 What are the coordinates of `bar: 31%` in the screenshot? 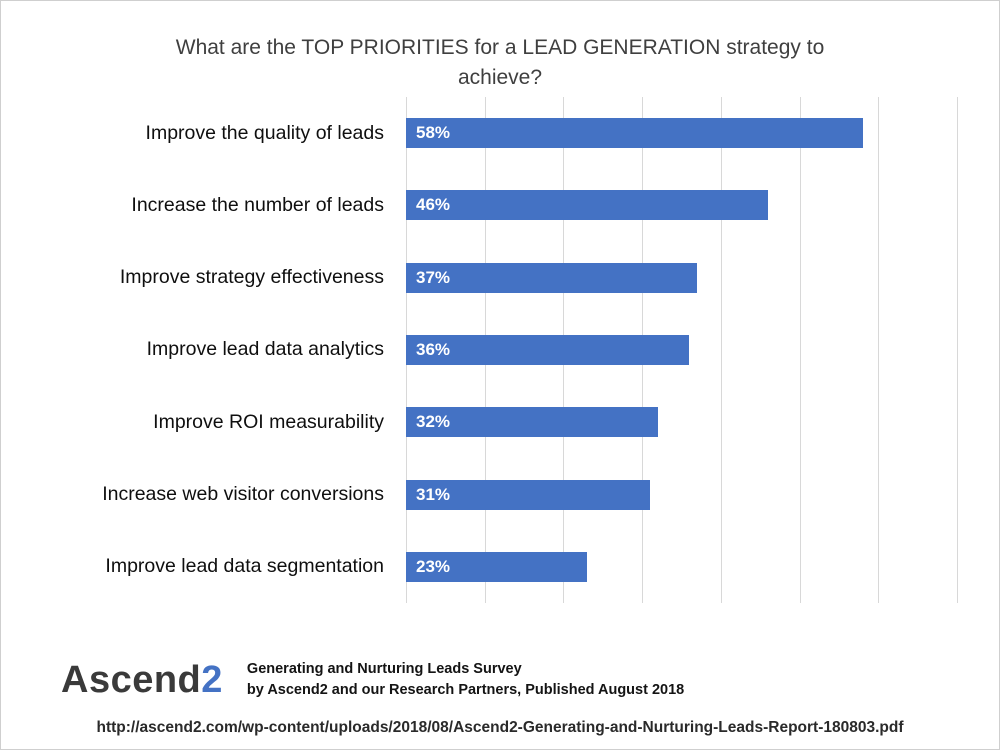 It's located at (528, 494).